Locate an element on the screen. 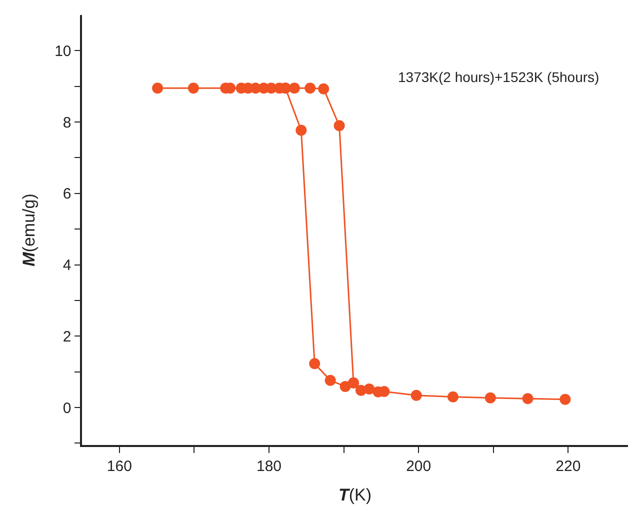 This screenshot has height=515, width=630. y-tick-label: 10 is located at coordinates (63, 51).